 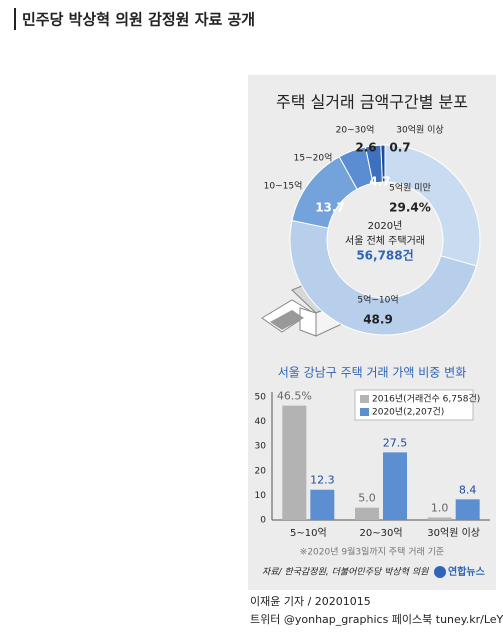 I want to click on center-text: 2020년, so click(x=385, y=226).